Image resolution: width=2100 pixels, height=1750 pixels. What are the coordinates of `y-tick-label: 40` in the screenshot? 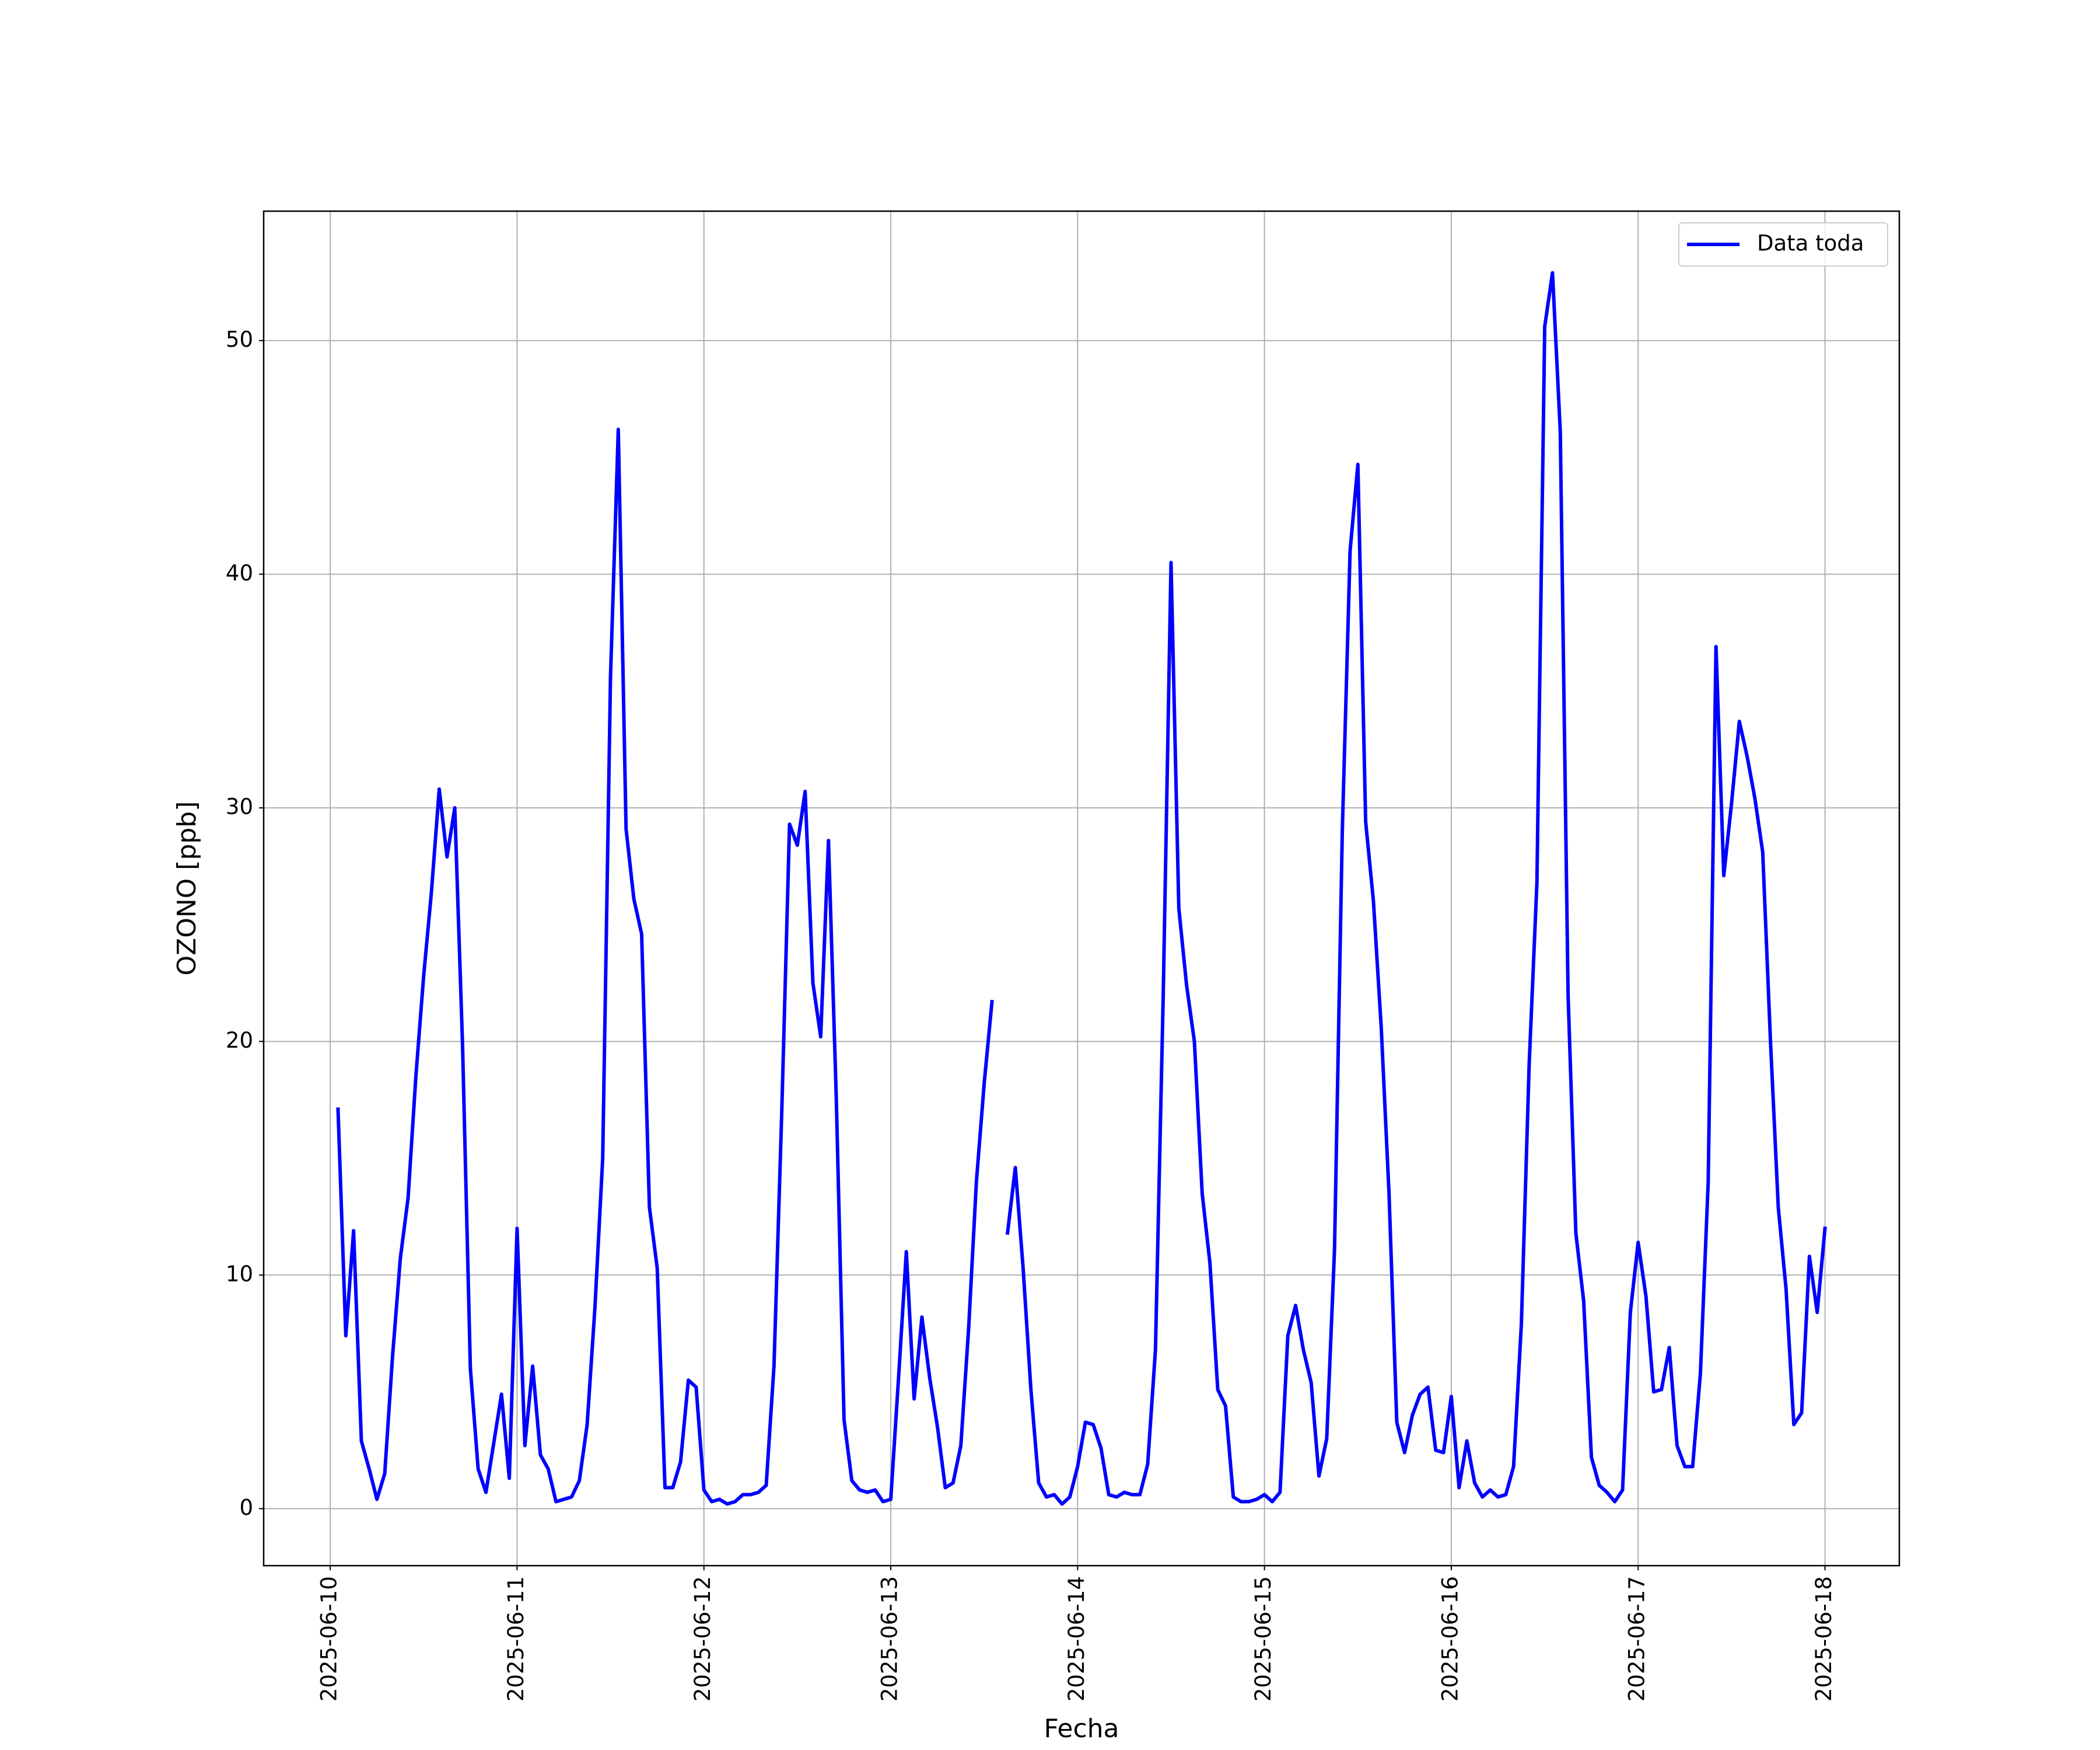 It's located at (239, 573).